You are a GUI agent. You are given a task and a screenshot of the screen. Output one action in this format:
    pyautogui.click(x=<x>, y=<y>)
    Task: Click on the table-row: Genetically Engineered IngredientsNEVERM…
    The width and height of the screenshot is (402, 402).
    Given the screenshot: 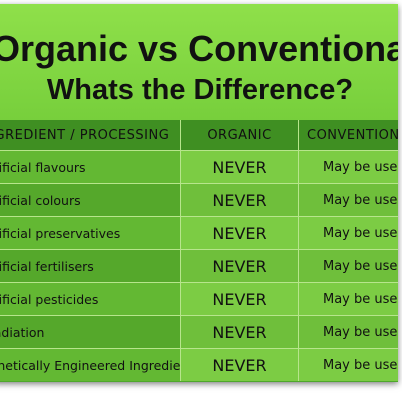 What is the action you would take?
    pyautogui.click(x=199, y=364)
    